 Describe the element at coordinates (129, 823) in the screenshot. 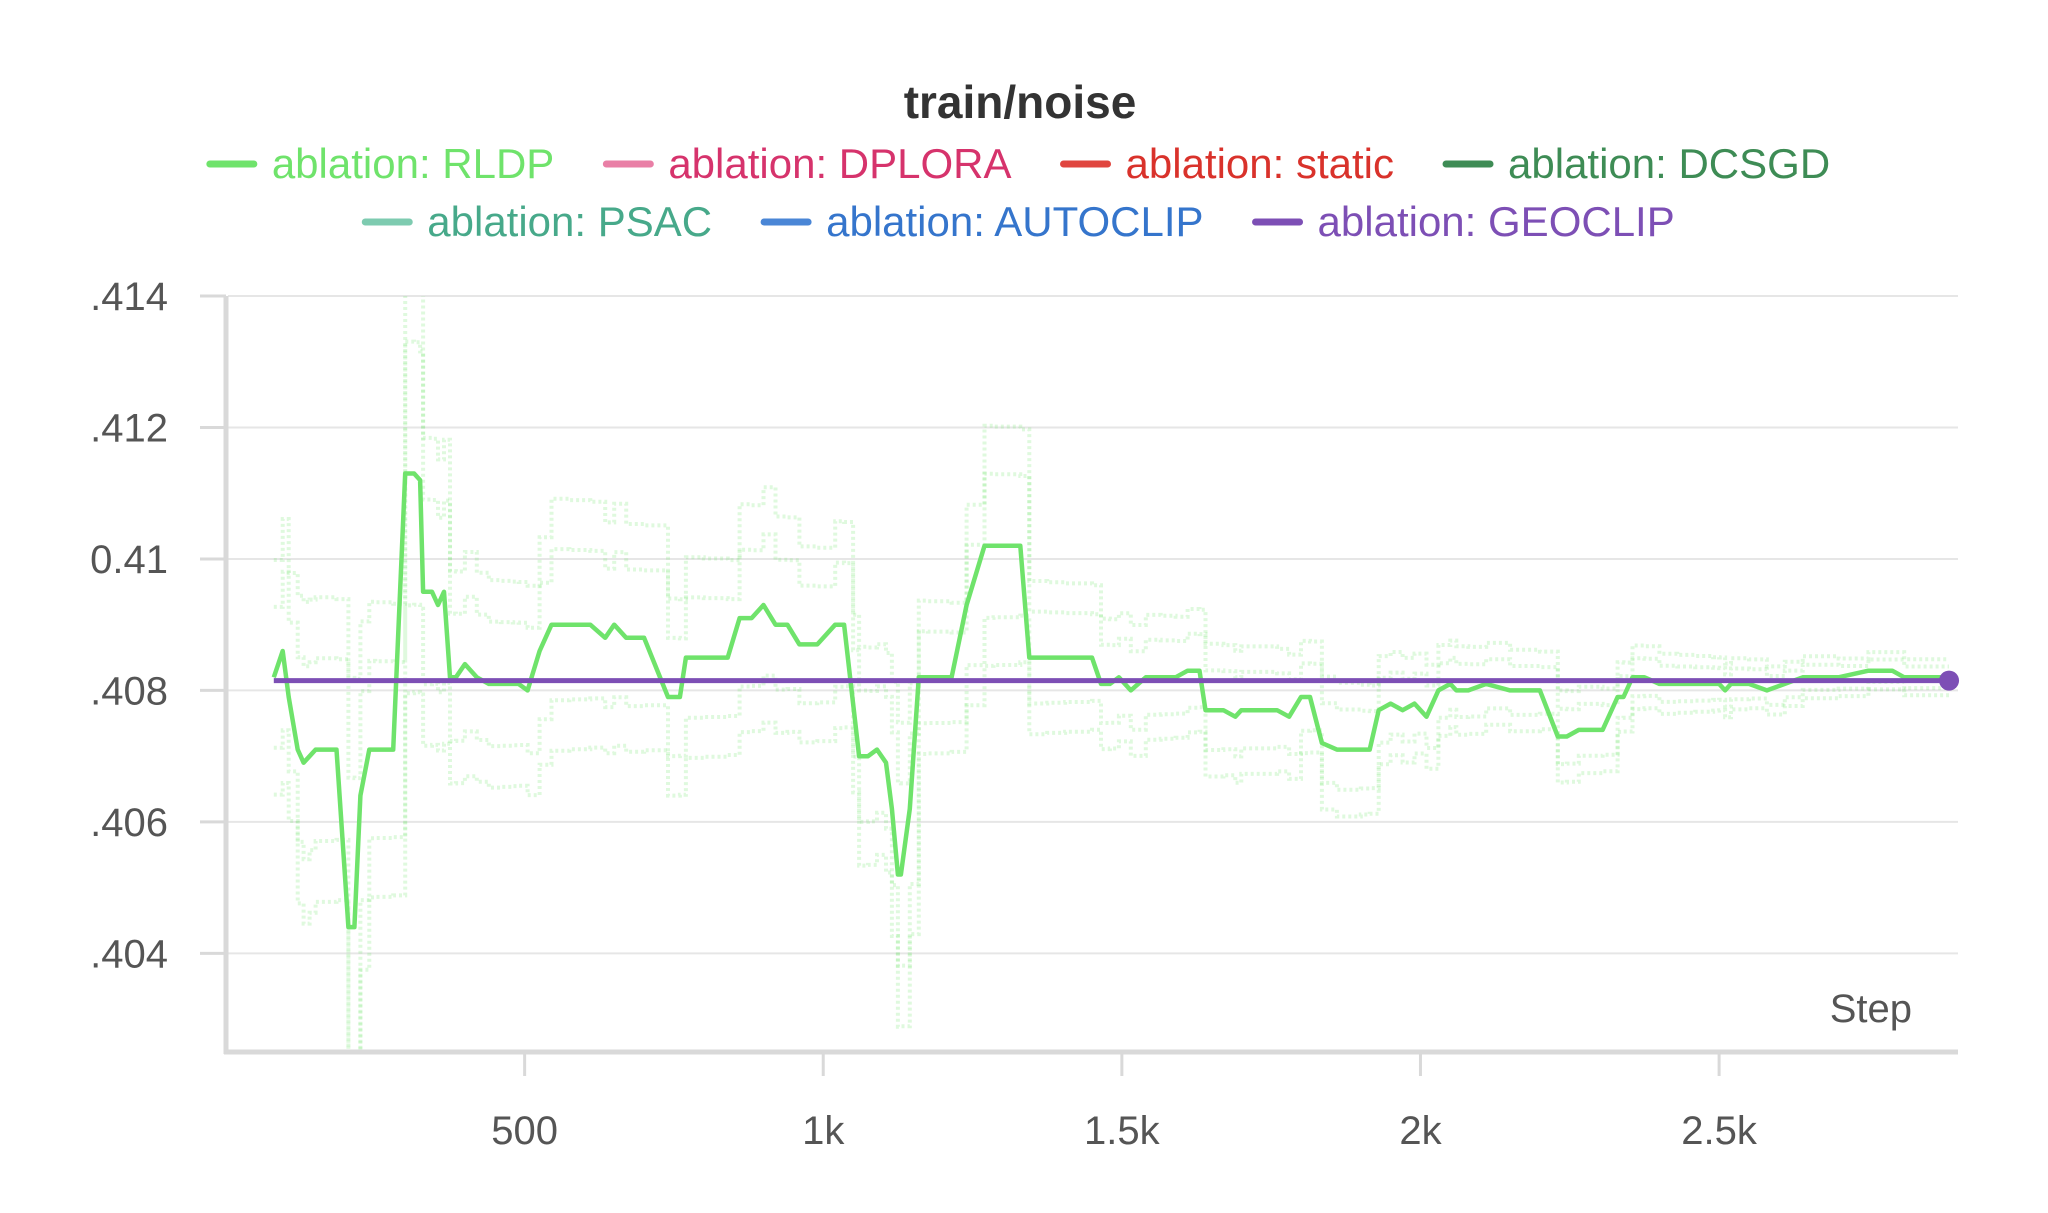

I see `y-tick-label: .406` at that location.